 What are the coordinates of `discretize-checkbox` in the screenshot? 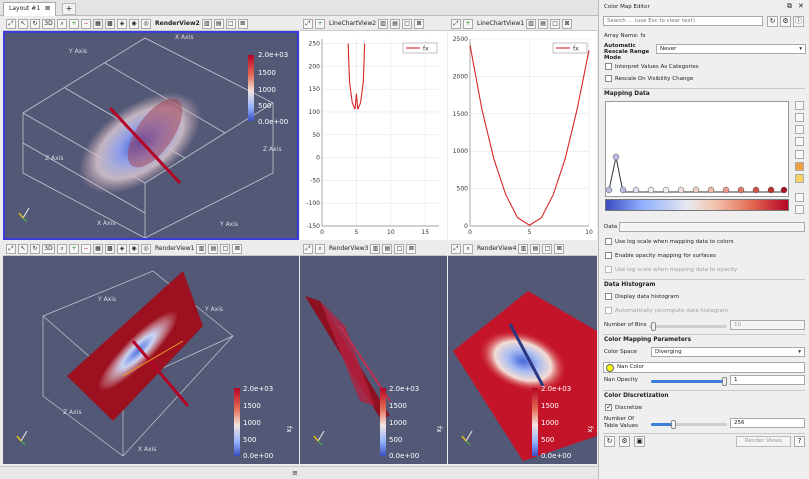 It's located at (608, 407).